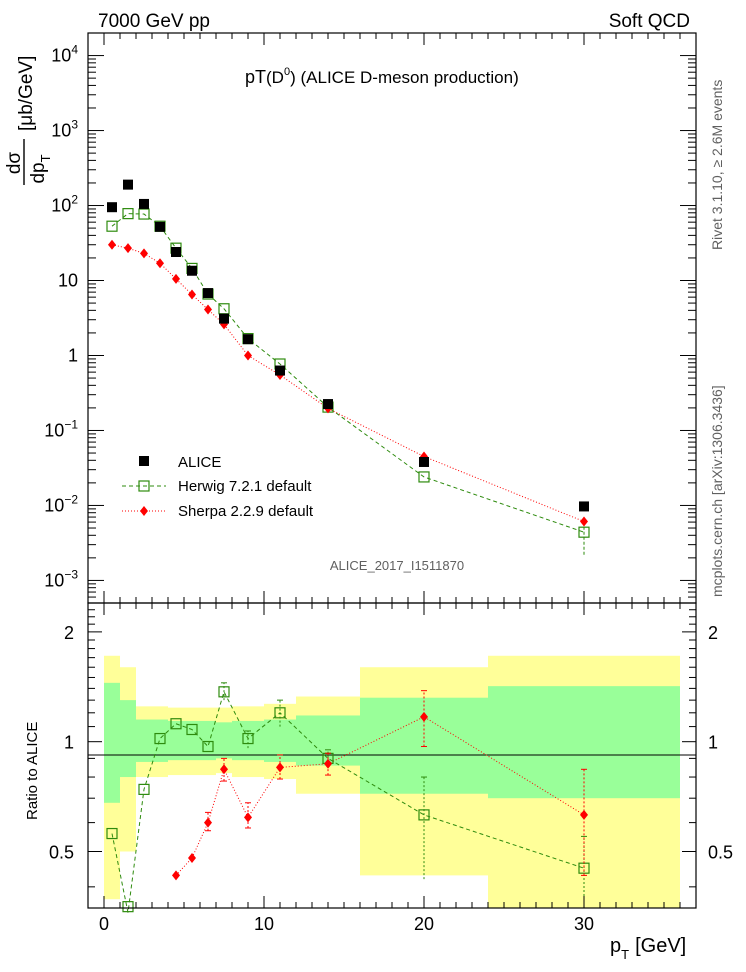  What do you see at coordinates (71, 499) in the screenshot?
I see `y-tick-label-exp: −2` at bounding box center [71, 499].